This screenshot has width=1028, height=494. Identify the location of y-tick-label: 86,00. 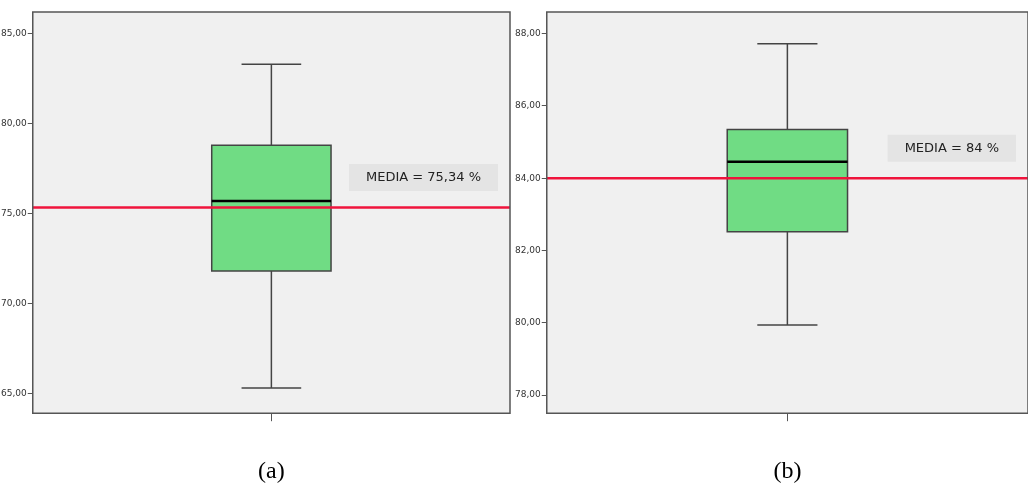
(528, 105).